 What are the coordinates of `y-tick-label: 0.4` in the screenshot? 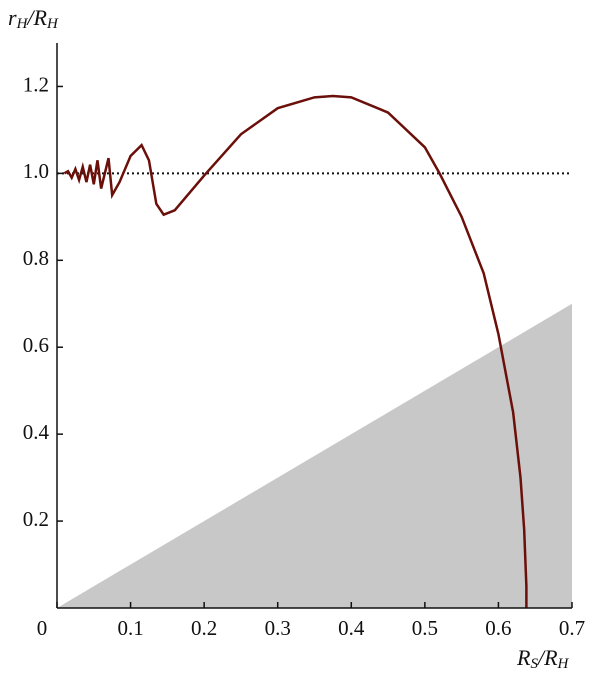 It's located at (36, 432).